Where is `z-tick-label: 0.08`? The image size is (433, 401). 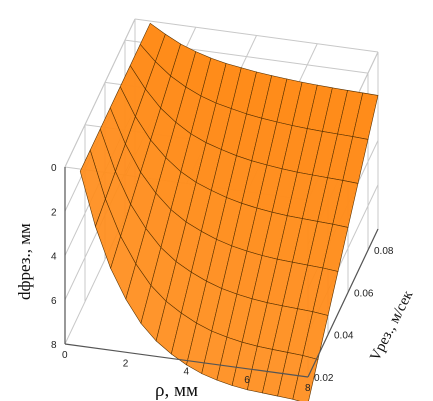
z-tick-label: 0.08 is located at coordinates (384, 251).